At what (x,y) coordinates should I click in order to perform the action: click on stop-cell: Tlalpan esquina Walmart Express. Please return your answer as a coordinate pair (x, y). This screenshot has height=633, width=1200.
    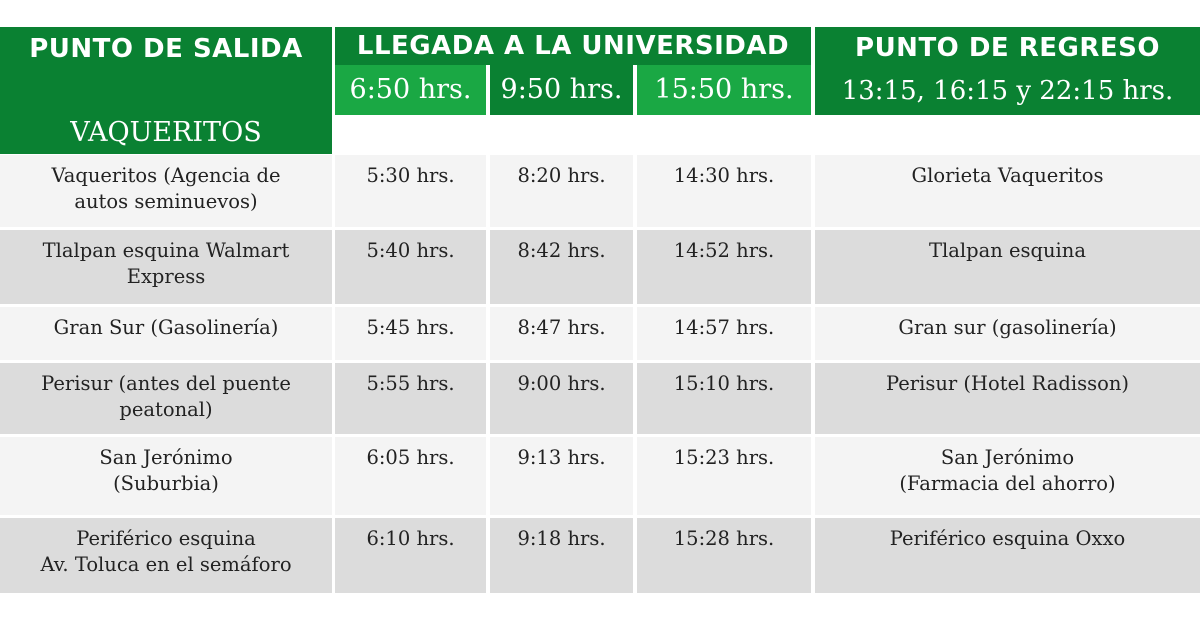
    Looking at the image, I should click on (166, 267).